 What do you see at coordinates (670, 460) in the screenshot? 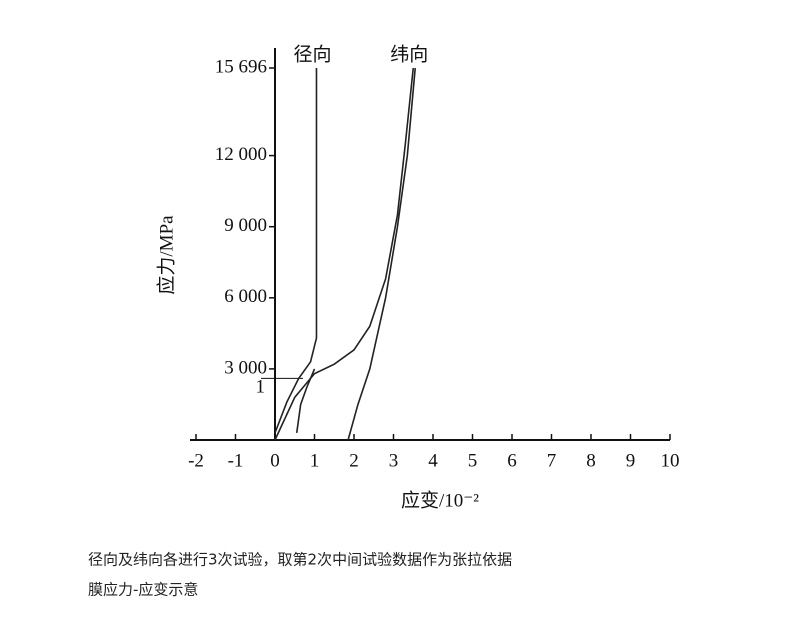
I see `x-tick-label: 10` at bounding box center [670, 460].